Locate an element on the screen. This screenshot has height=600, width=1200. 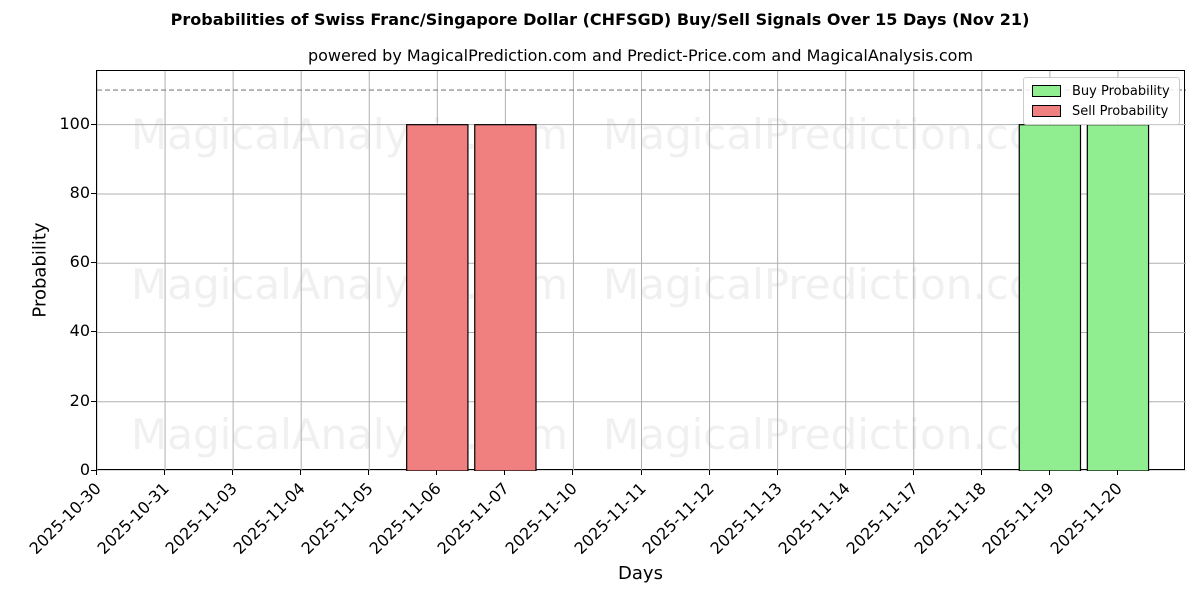
buy-swatch is located at coordinates (1046, 91).